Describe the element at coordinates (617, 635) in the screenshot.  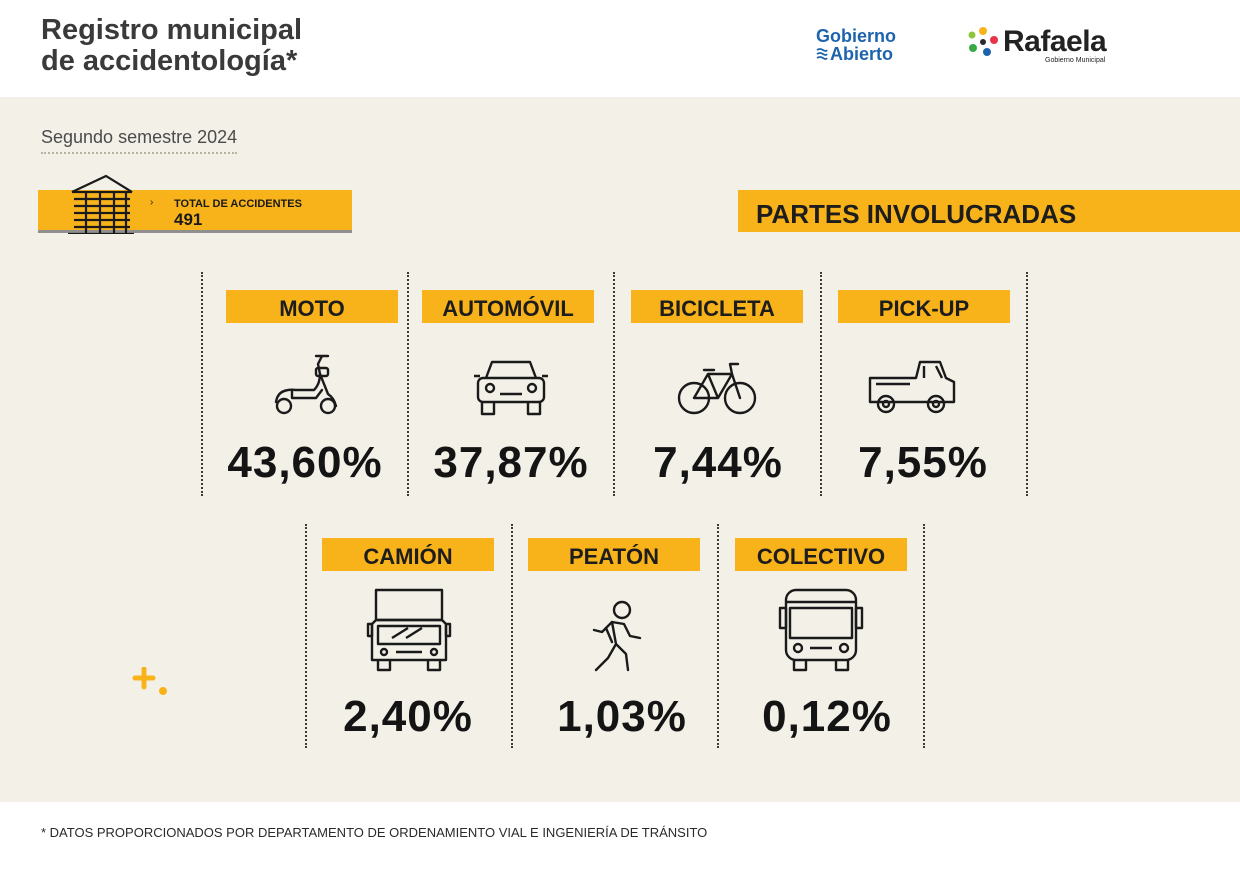
I see `pedestrian-icon` at that location.